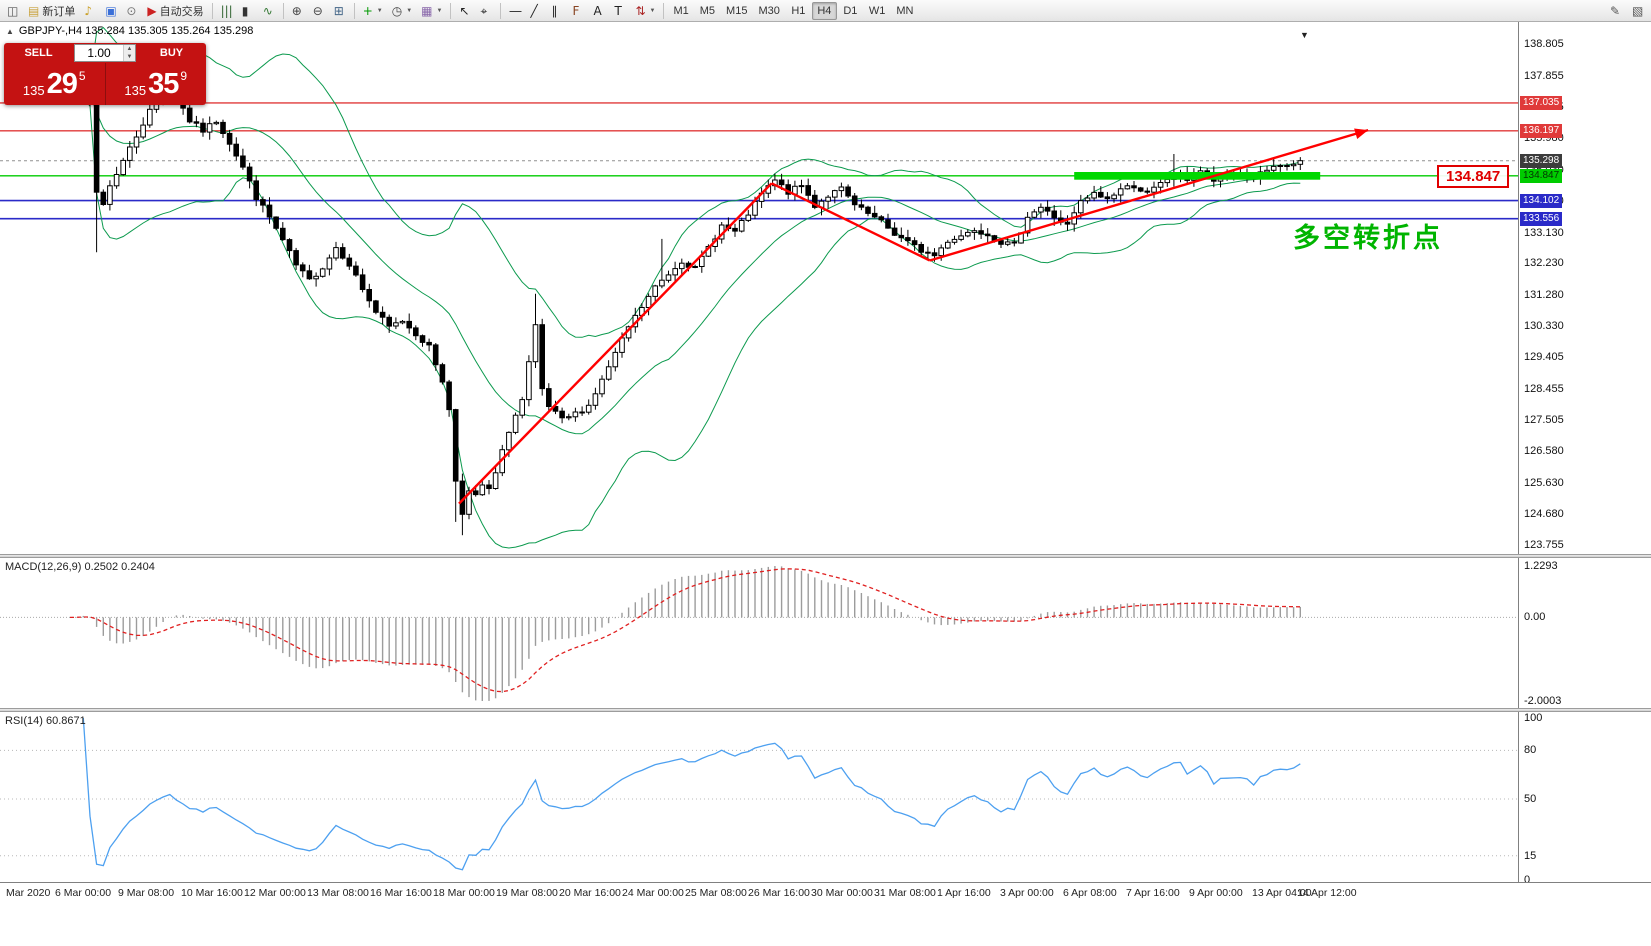 The height and width of the screenshot is (946, 1651). I want to click on timeframe-button-d1: D1, so click(850, 10).